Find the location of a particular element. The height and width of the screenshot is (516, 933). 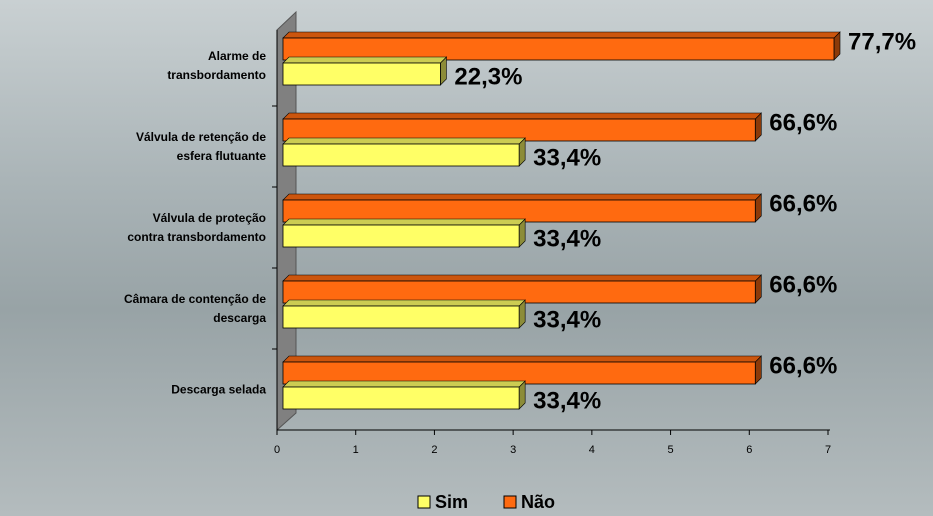

x-tick-label: 0 is located at coordinates (277, 450).